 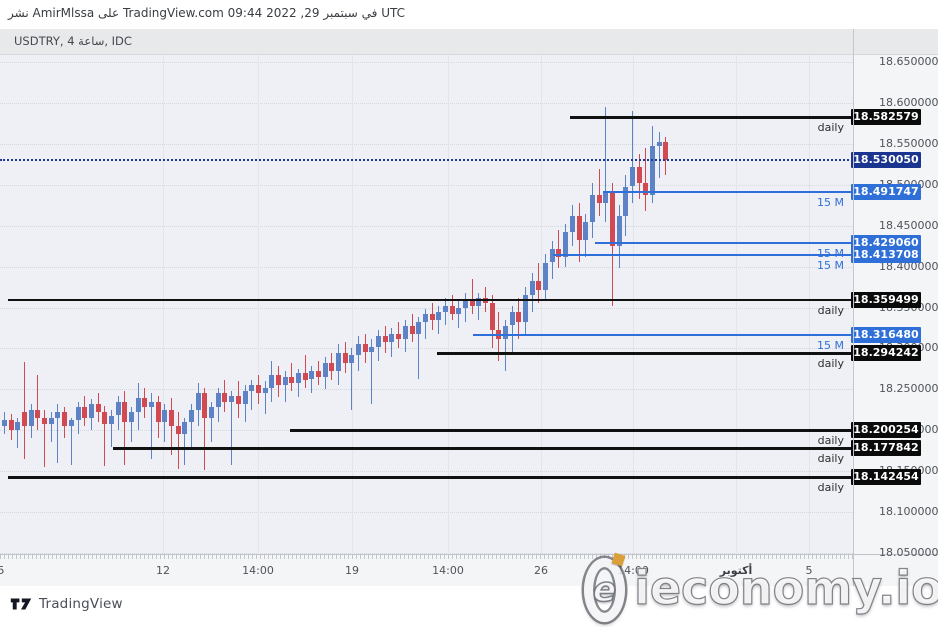 What do you see at coordinates (703, 255) in the screenshot?
I see `level-line-18.413708` at bounding box center [703, 255].